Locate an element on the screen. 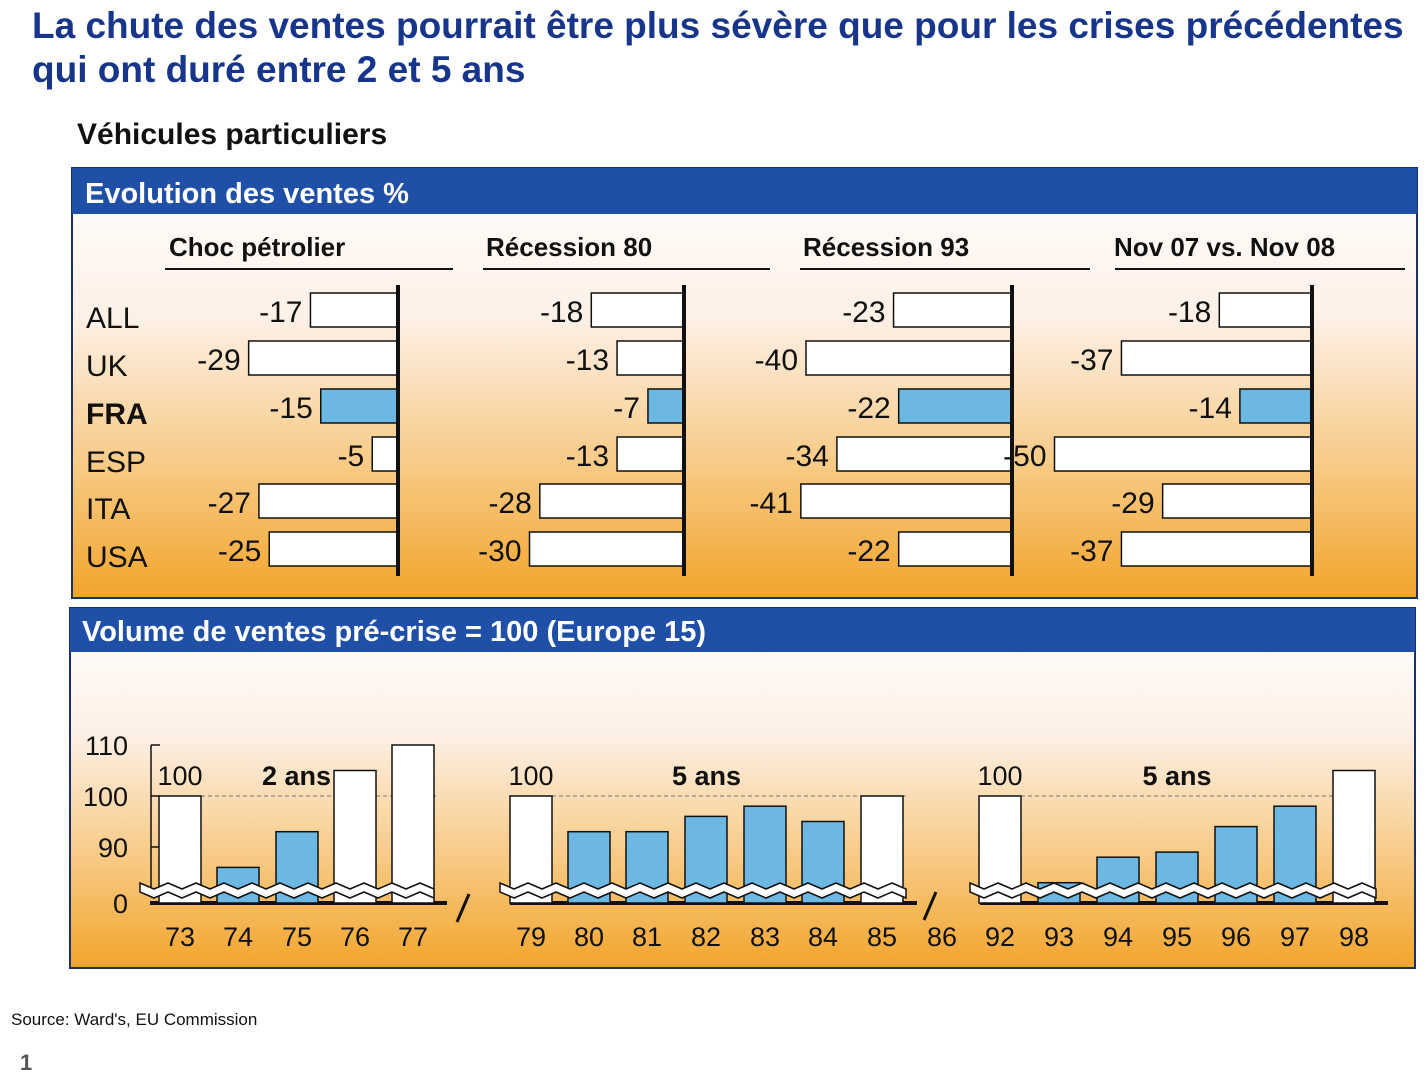  group-header: Nov 07 vs. Nov 08 is located at coordinates (1224, 247).